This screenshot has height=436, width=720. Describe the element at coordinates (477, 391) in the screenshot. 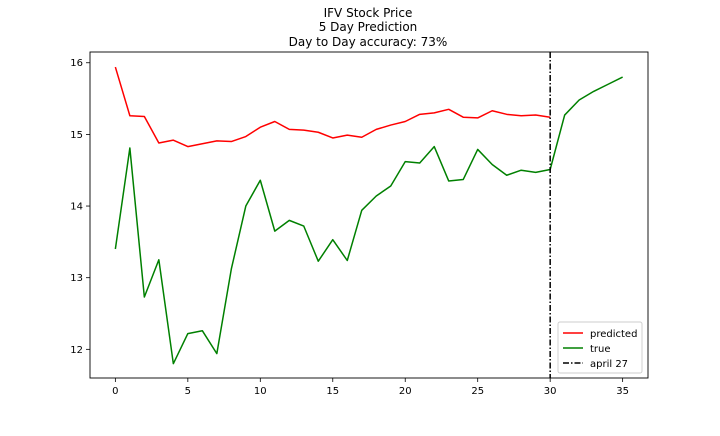

I see `x-tick-label: 25` at that location.